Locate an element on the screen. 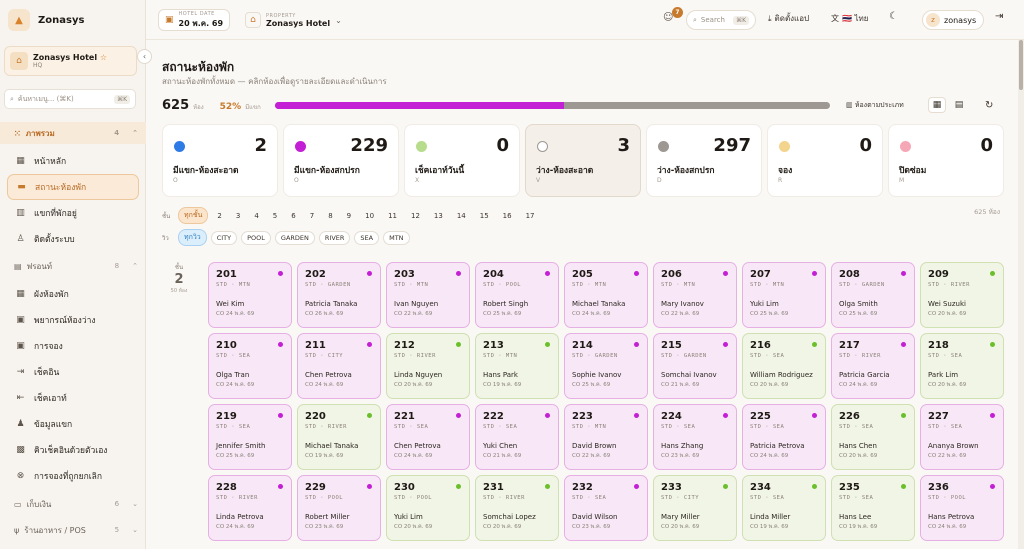 Image resolution: width=1024 pixels, height=549 pixels. room-card: 228 STD · RIVER Linda Petrova CO 24 พ.ค. 69 is located at coordinates (250, 508).